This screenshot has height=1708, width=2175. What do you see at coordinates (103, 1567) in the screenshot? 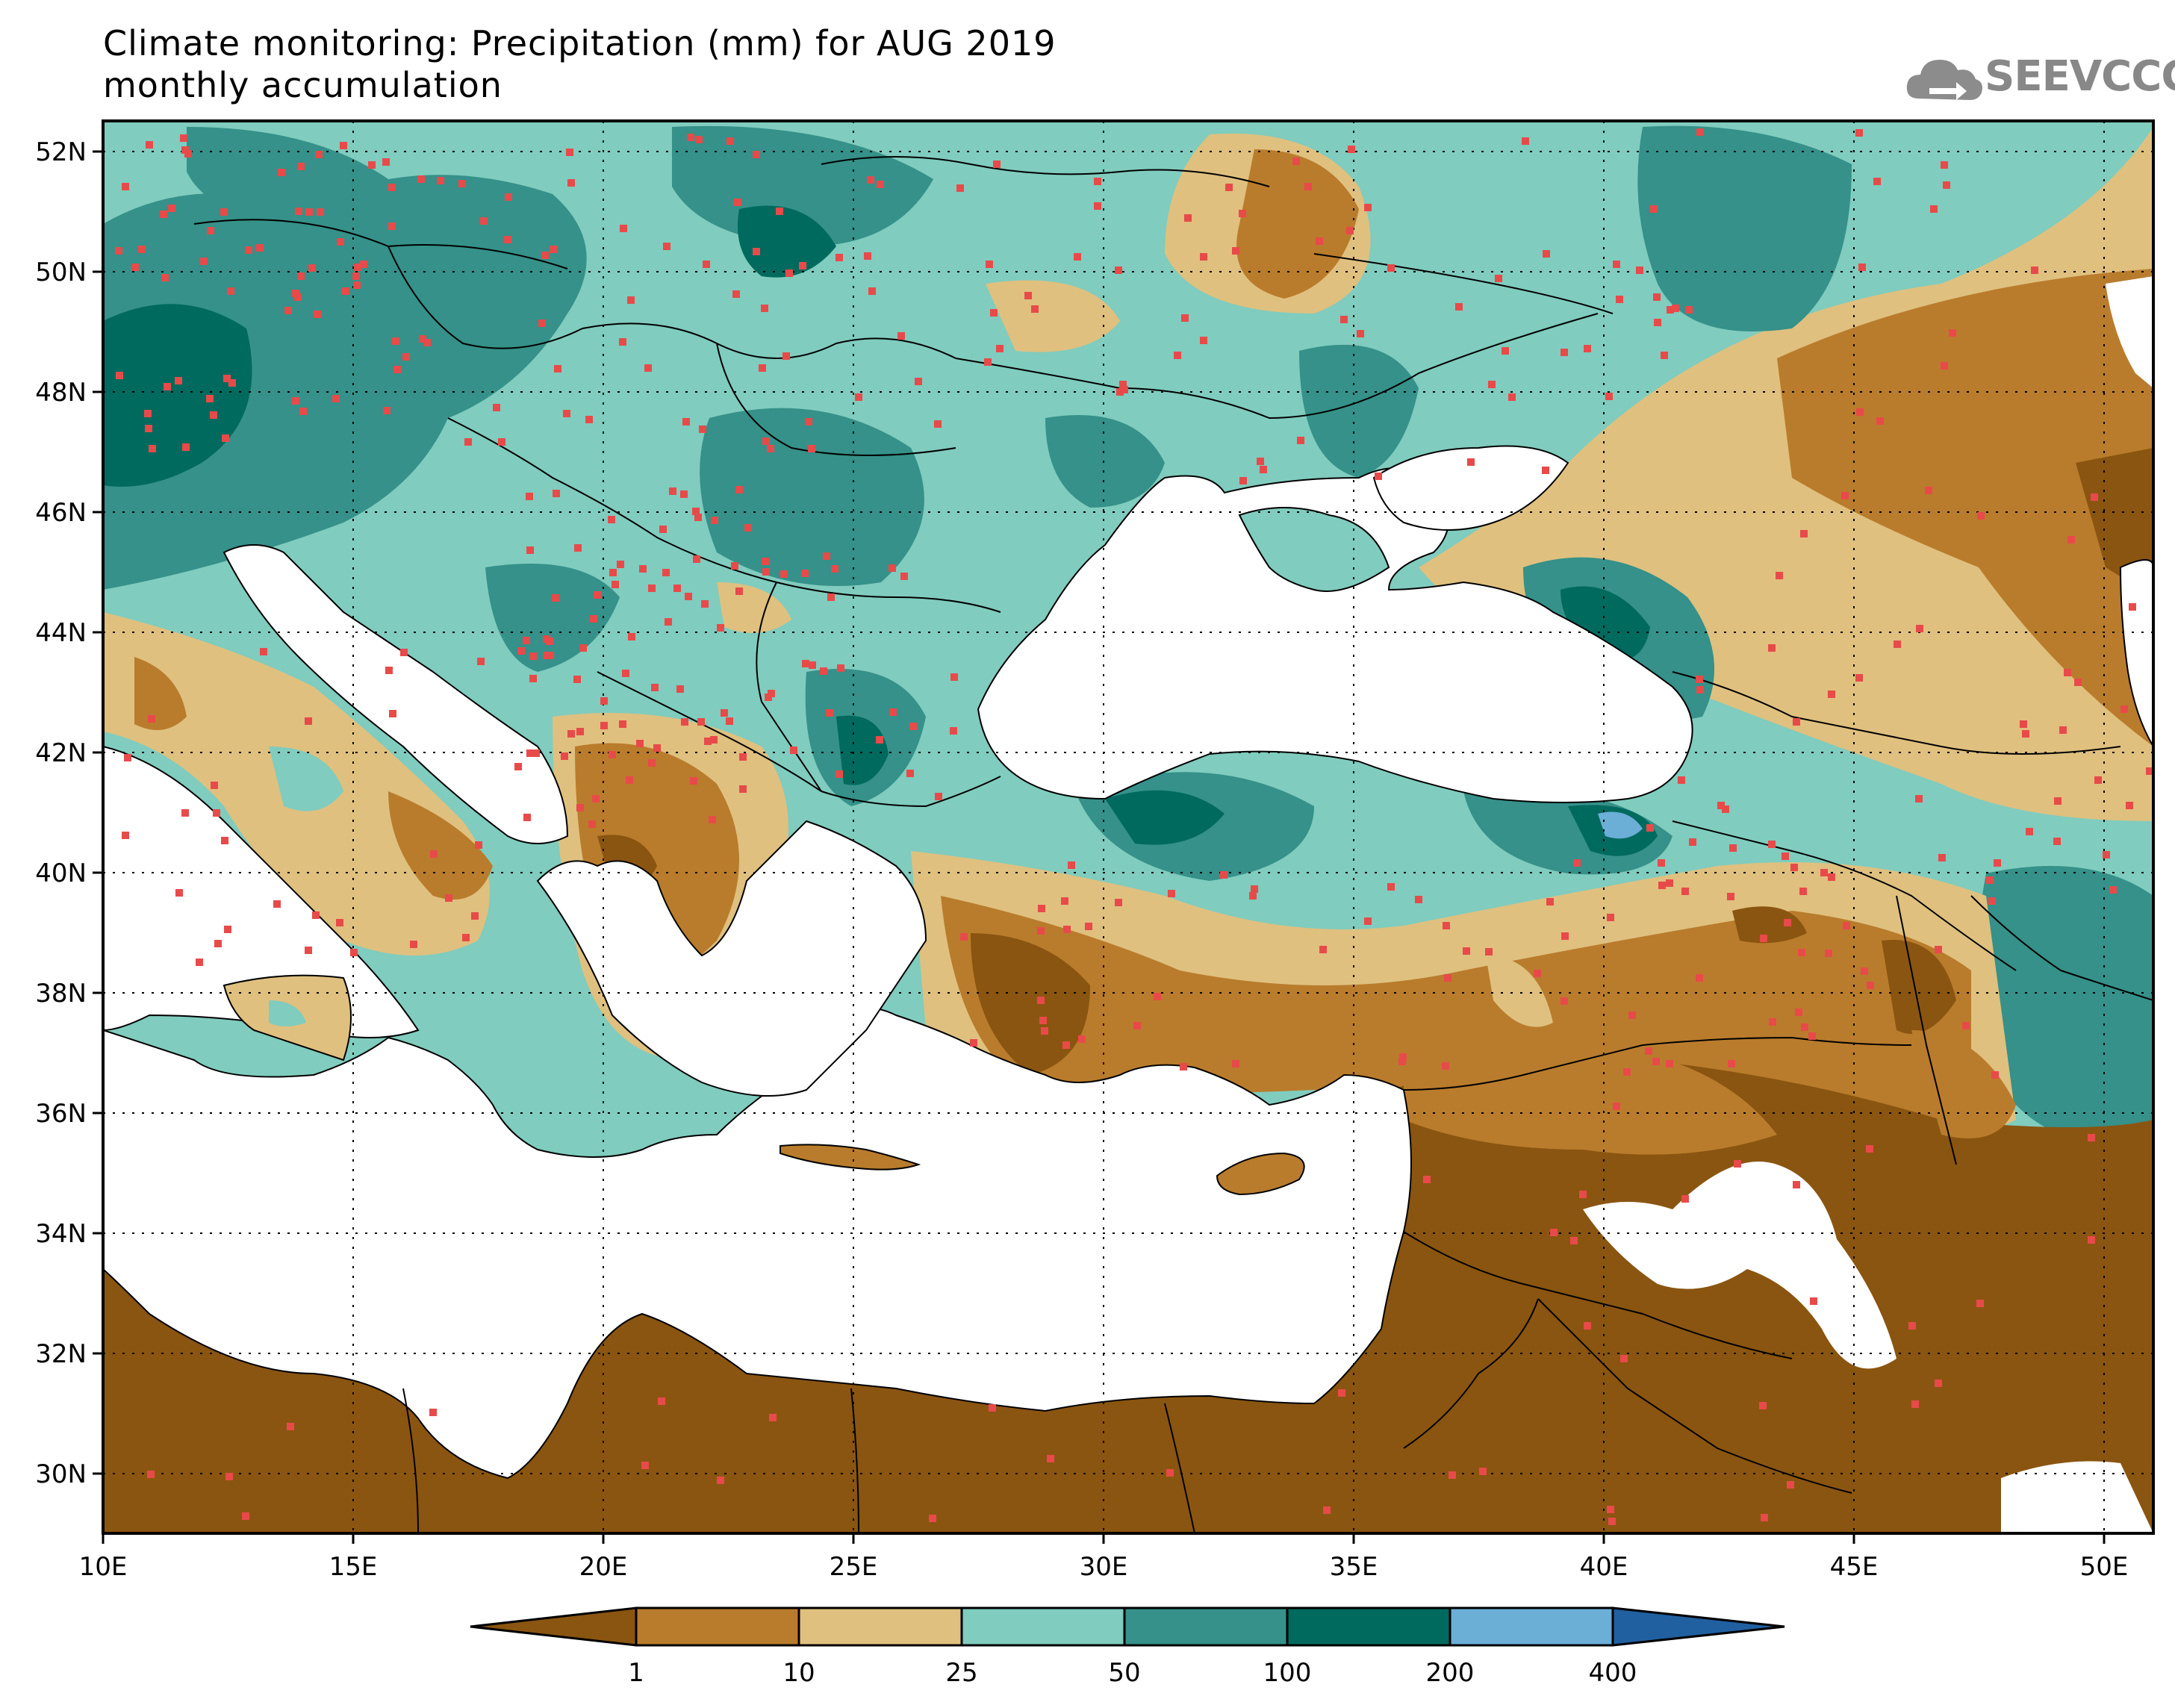
I see `lon-label: 10E` at bounding box center [103, 1567].